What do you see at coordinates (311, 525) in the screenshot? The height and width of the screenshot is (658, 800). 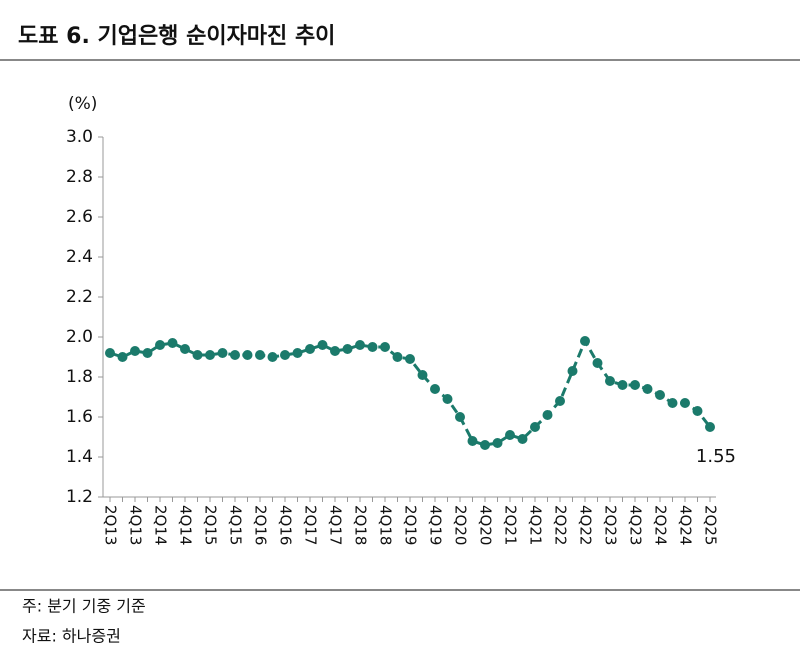 I see `x-tick-label: 2Q17` at bounding box center [311, 525].